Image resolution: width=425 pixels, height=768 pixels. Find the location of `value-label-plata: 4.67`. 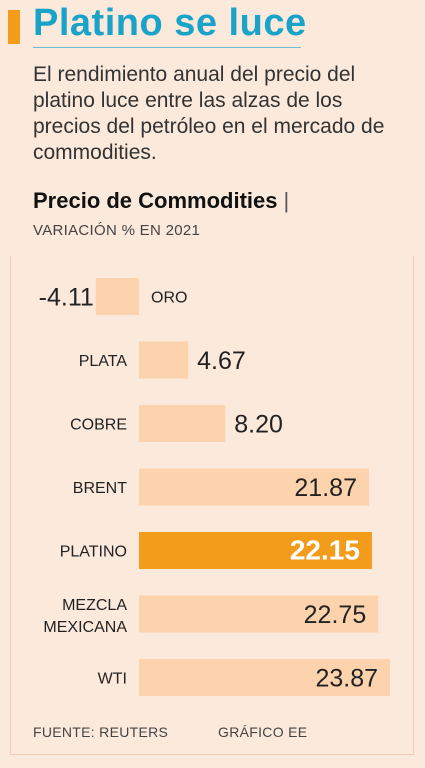

value-label-plata: 4.67 is located at coordinates (221, 361).